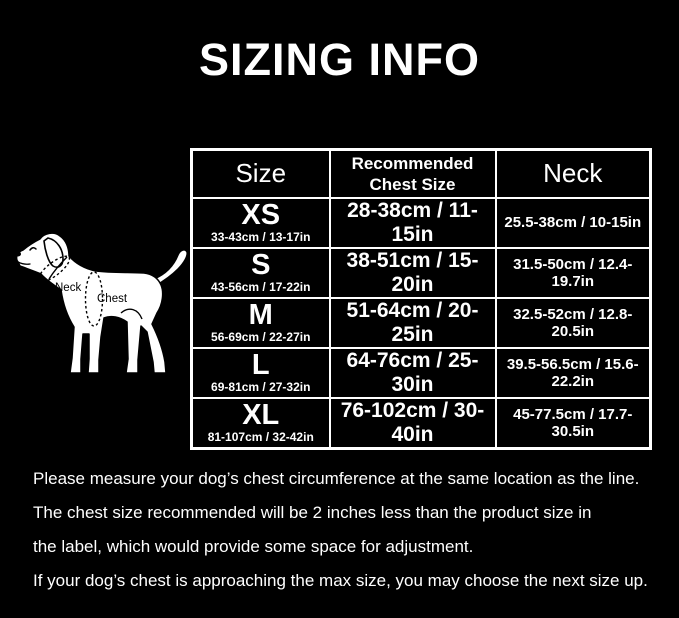  Describe the element at coordinates (261, 414) in the screenshot. I see `size-letter: XL` at that location.